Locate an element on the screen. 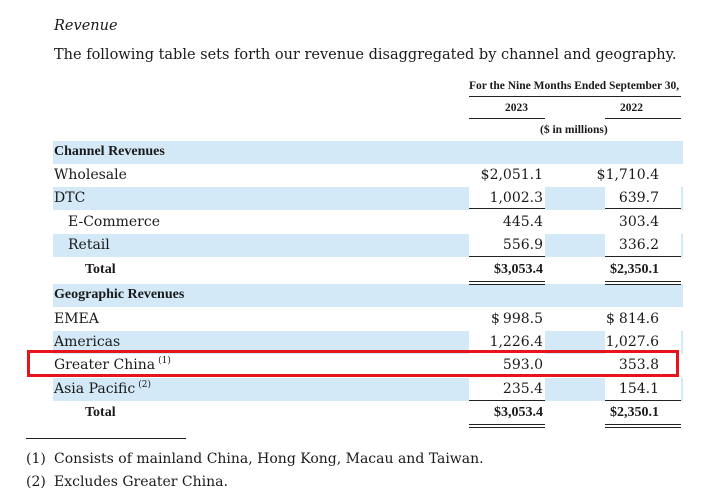 The width and height of the screenshot is (711, 501). row-label-text: DTC is located at coordinates (70, 198).